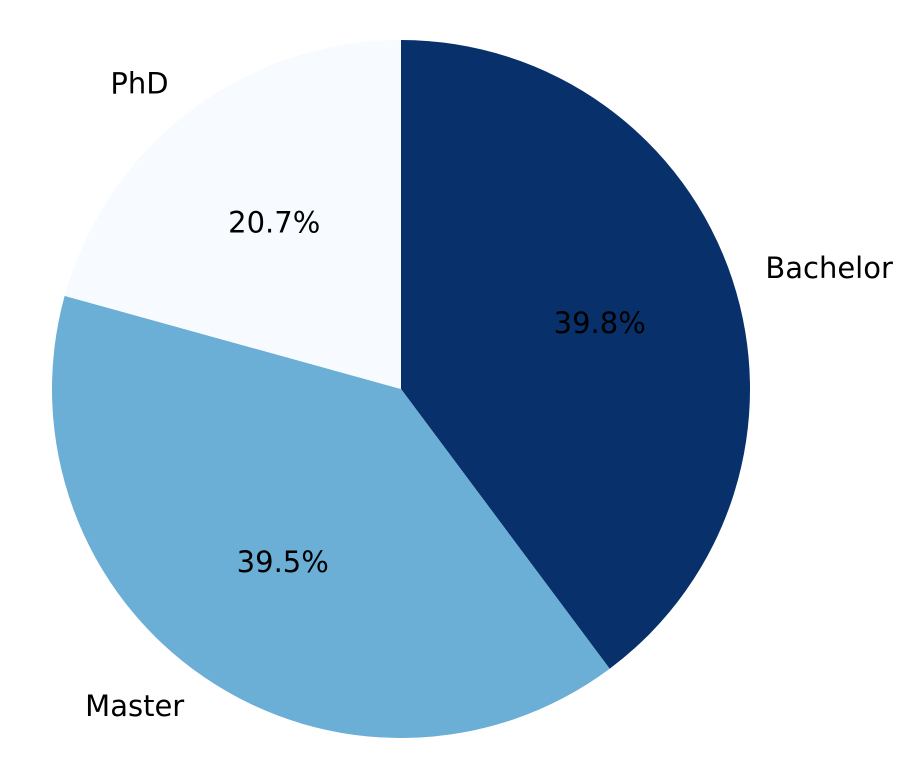  I want to click on category-label-phd: PhD, so click(139, 83).